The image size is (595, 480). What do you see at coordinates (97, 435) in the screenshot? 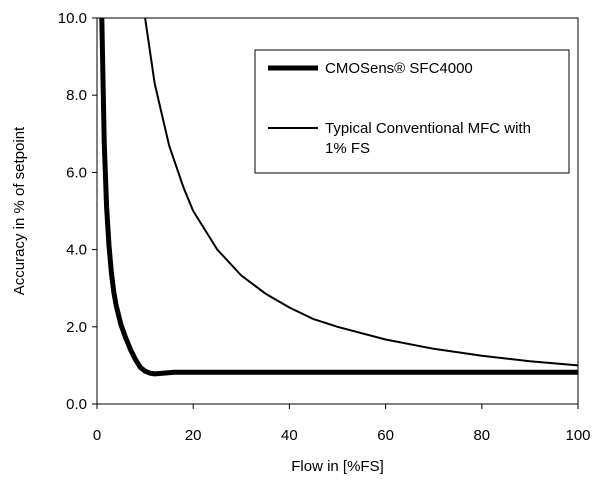
I see `x-tick-label: 0` at bounding box center [97, 435].